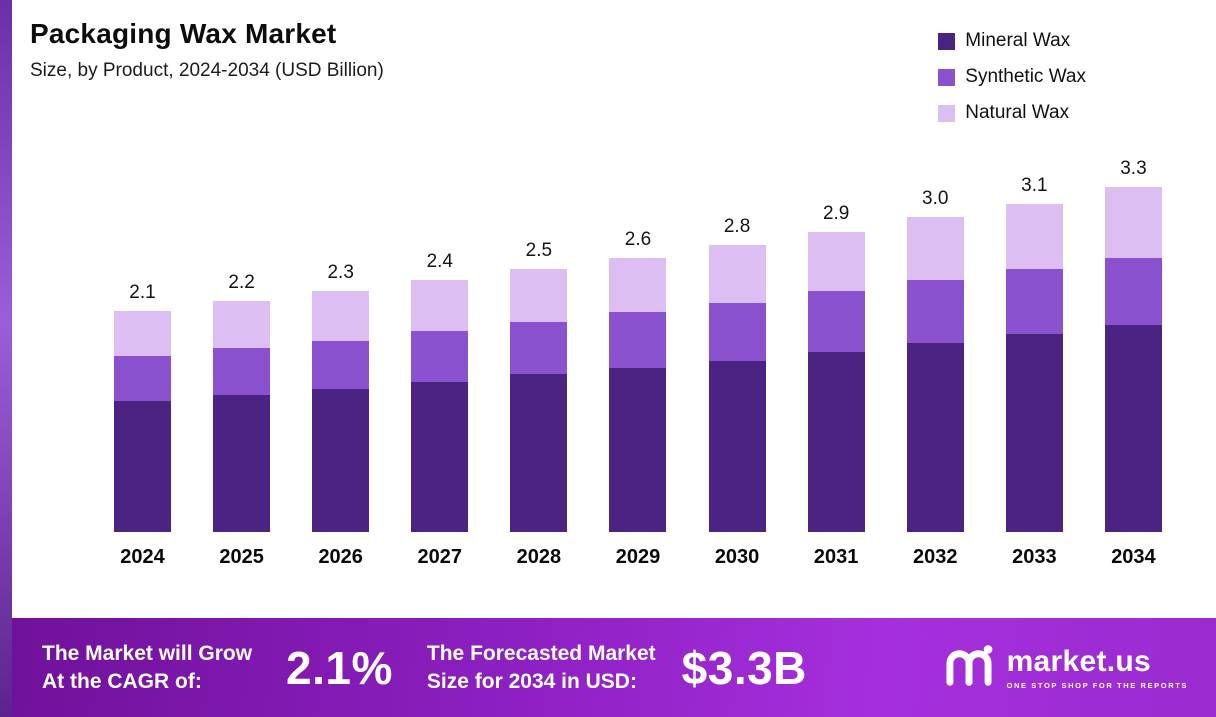 This screenshot has width=1216, height=717. I want to click on x-axis-label: 2032, so click(935, 557).